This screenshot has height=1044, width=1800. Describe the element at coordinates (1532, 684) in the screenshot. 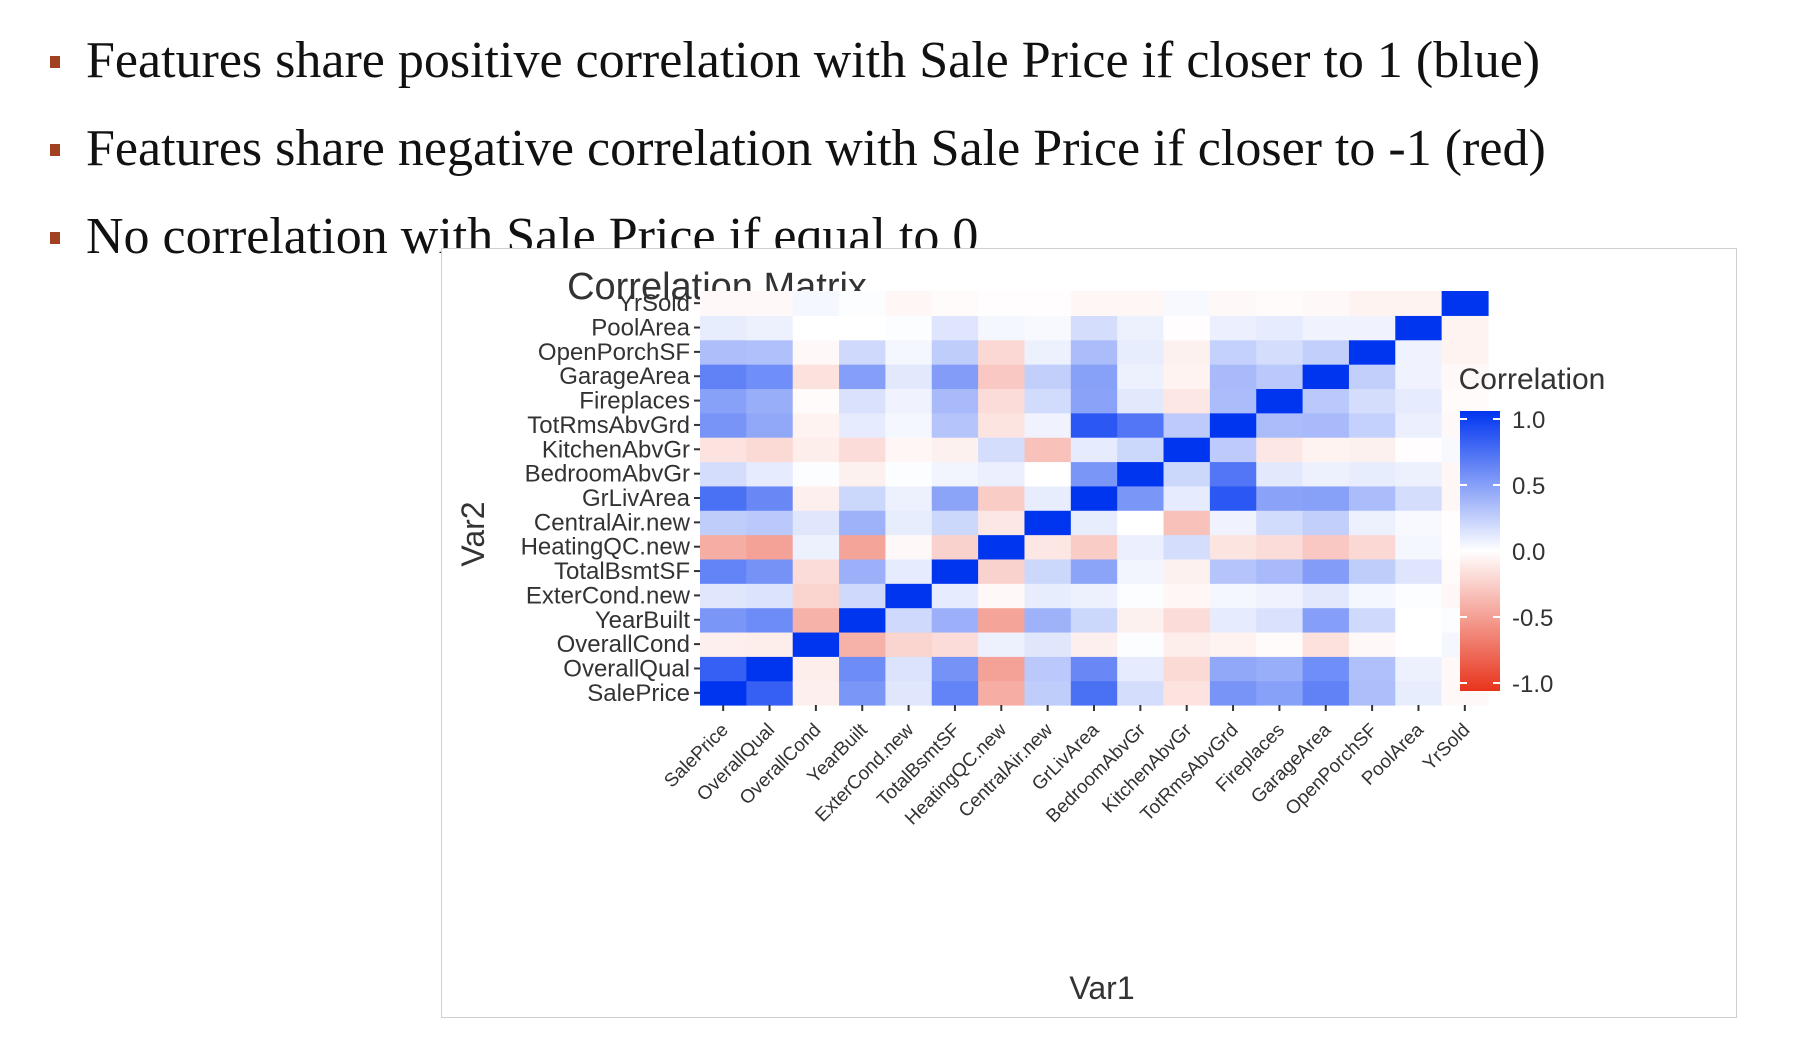

I see `legend-tick-label: -1.0` at that location.